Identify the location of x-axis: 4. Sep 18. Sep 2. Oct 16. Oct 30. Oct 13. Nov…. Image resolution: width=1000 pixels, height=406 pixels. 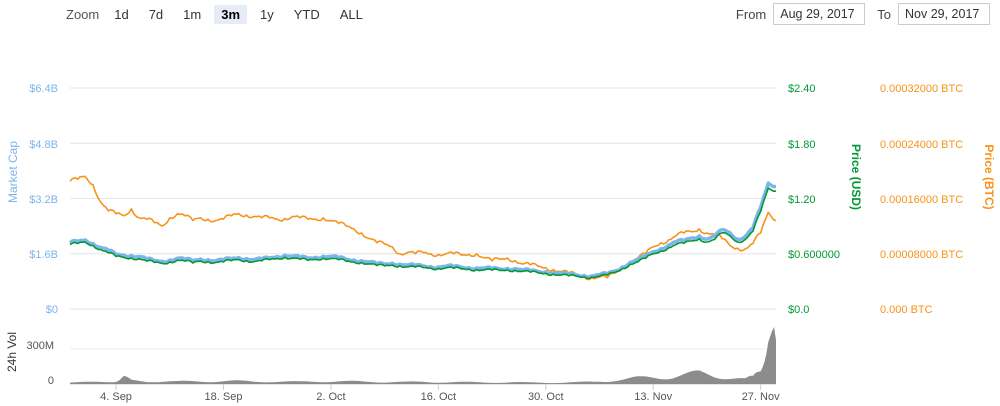
(440, 393).